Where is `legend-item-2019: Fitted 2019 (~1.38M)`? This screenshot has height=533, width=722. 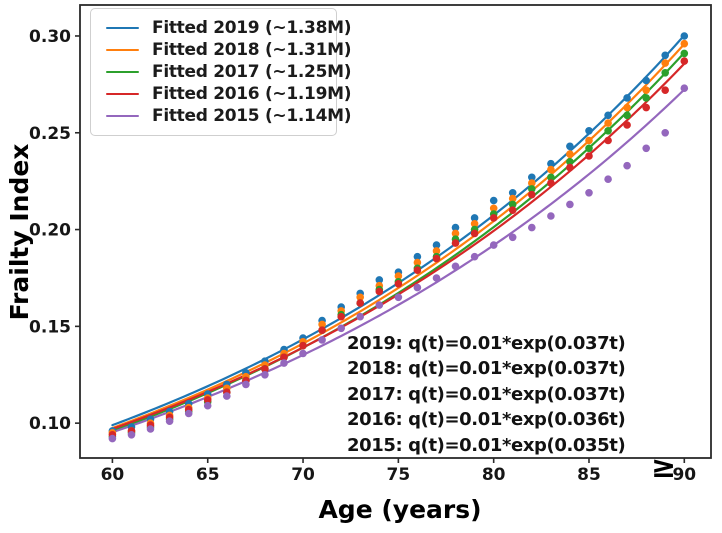 legend-item-2019: Fitted 2019 (~1.38M) is located at coordinates (228, 28).